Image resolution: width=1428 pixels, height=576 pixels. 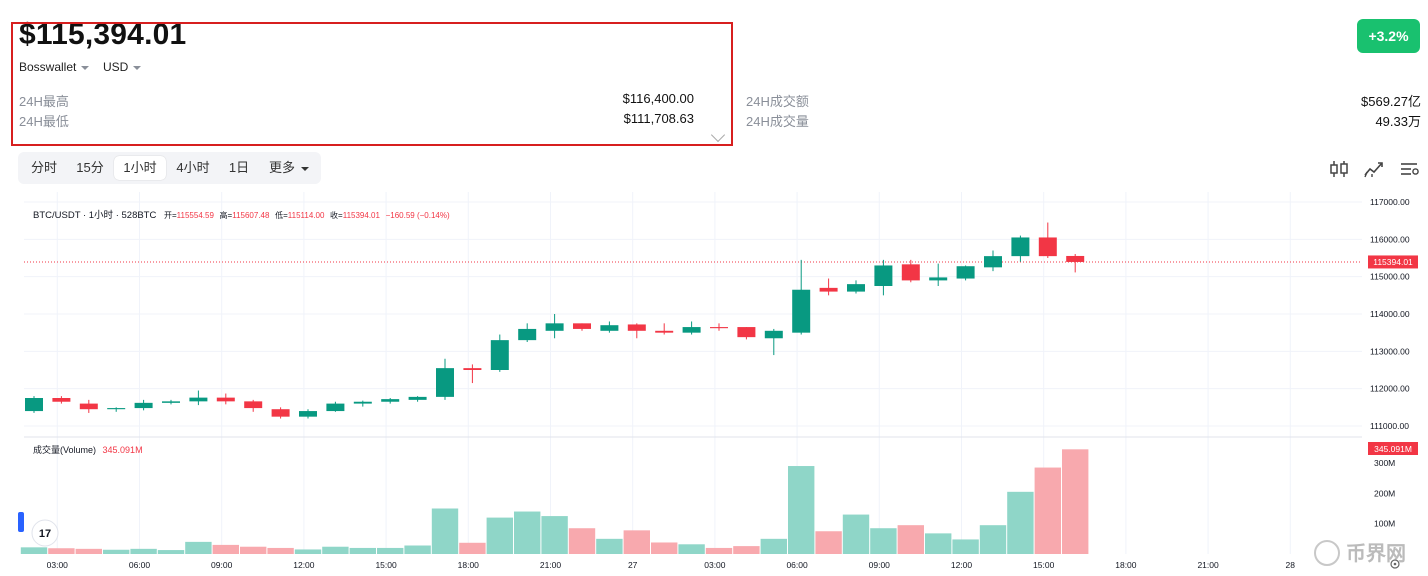 I want to click on tab-fenshi: 分时, so click(x=43, y=167).